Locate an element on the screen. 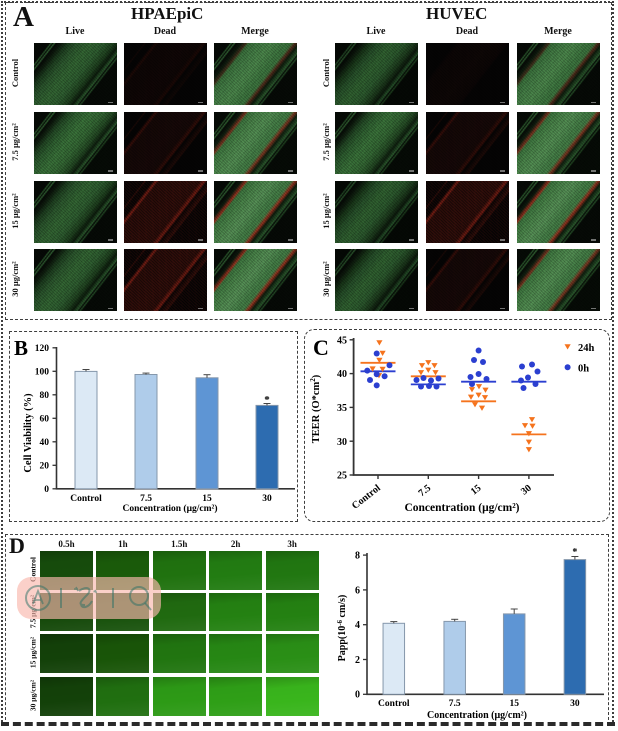  svg-text: 25 is located at coordinates (342, 476).